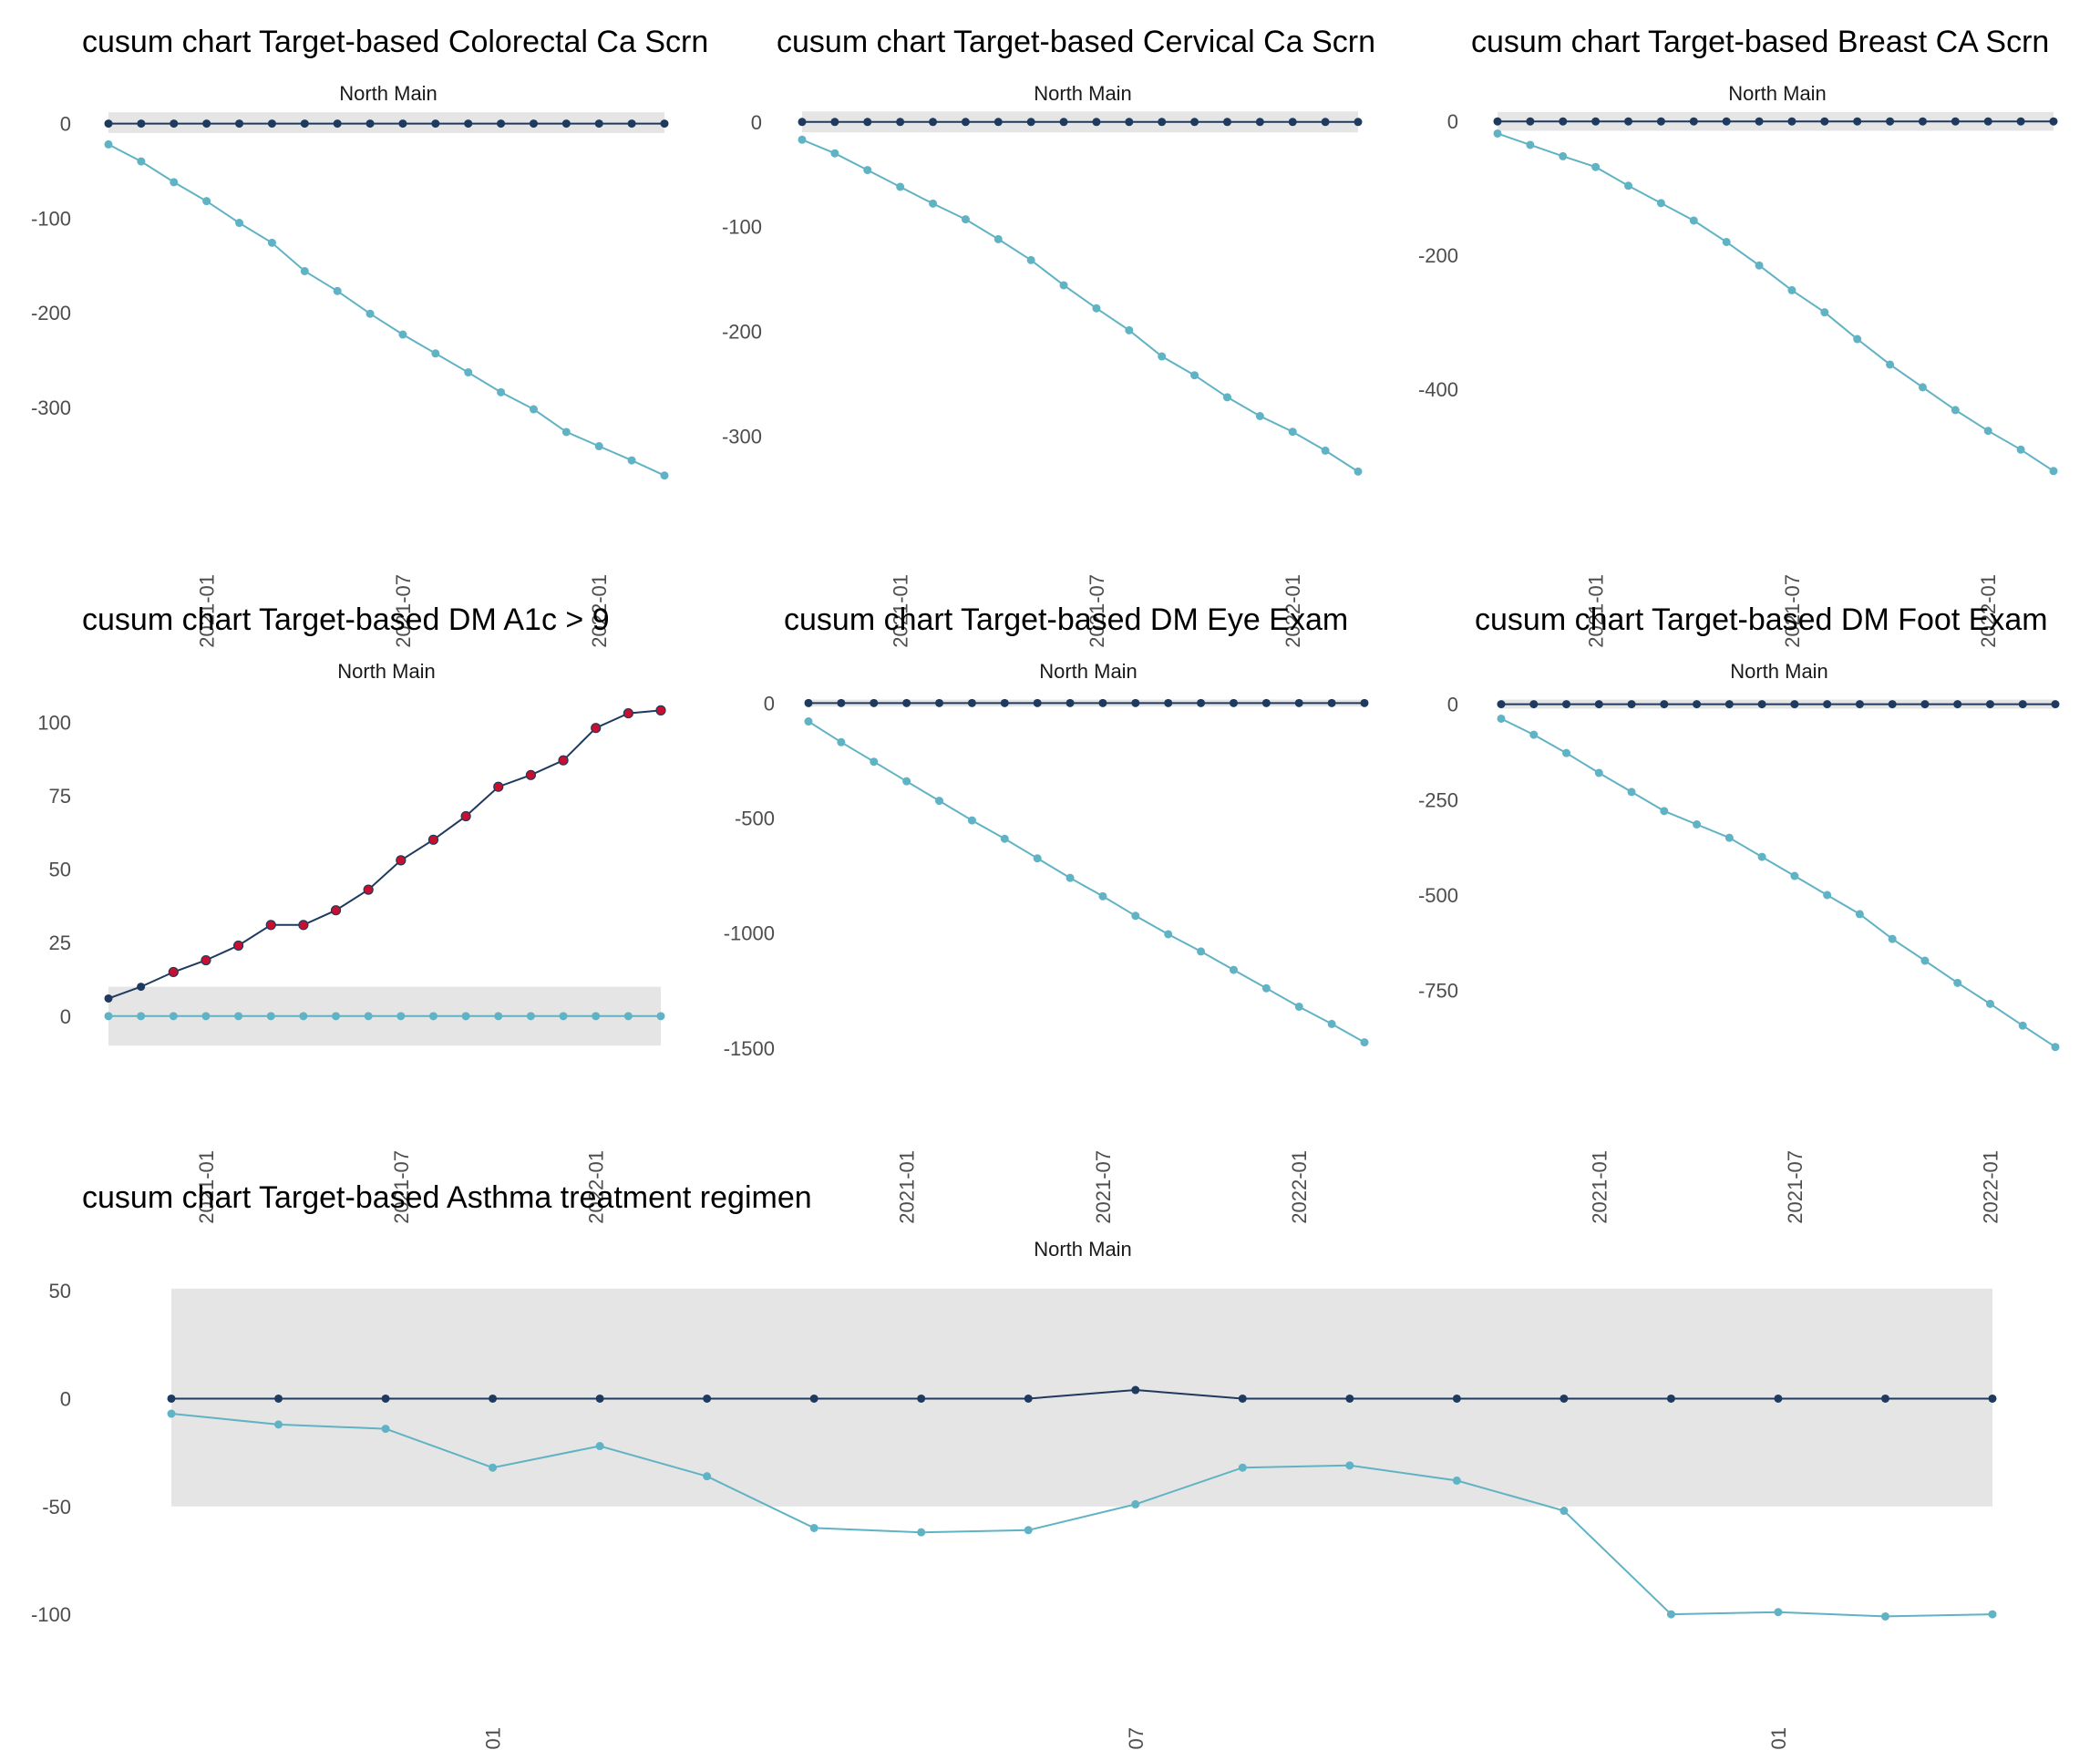 This screenshot has height=1750, width=2100. What do you see at coordinates (749, 934) in the screenshot?
I see `y-tick-label: -1000` at bounding box center [749, 934].